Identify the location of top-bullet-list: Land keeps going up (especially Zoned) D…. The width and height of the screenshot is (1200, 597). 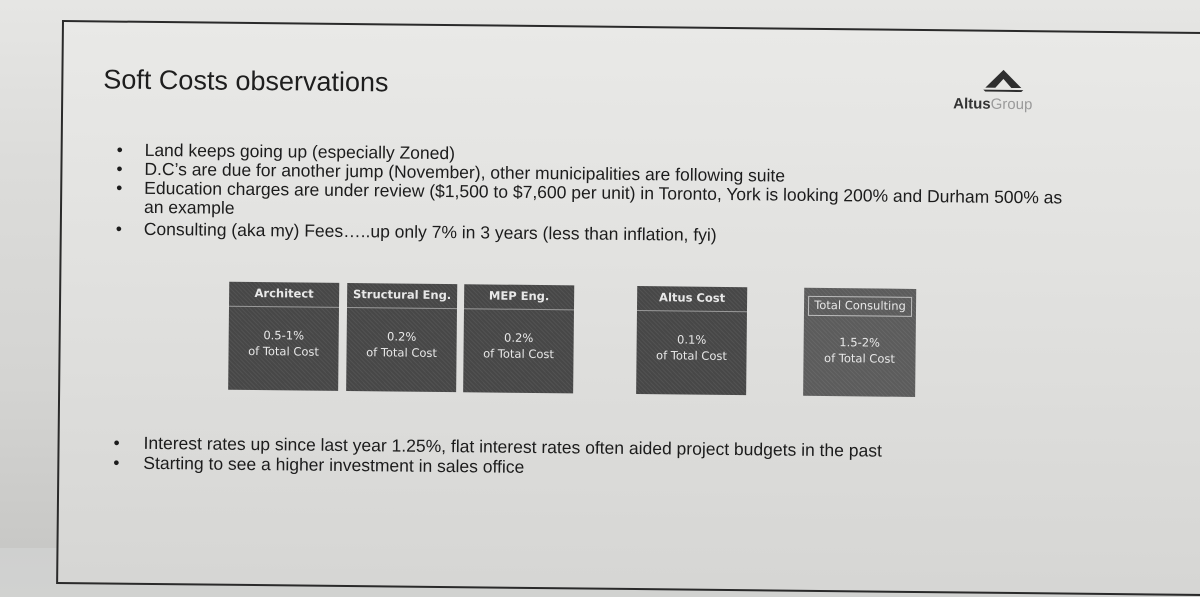
(592, 194).